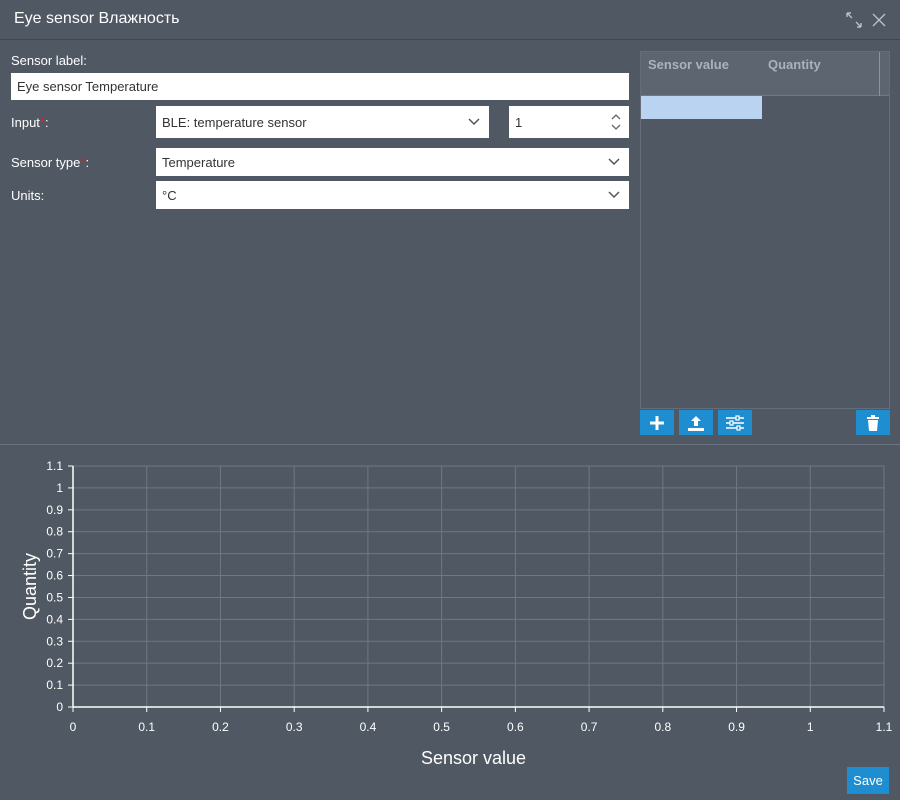  Describe the element at coordinates (589, 727) in the screenshot. I see `x-tick-label: 0.7` at that location.